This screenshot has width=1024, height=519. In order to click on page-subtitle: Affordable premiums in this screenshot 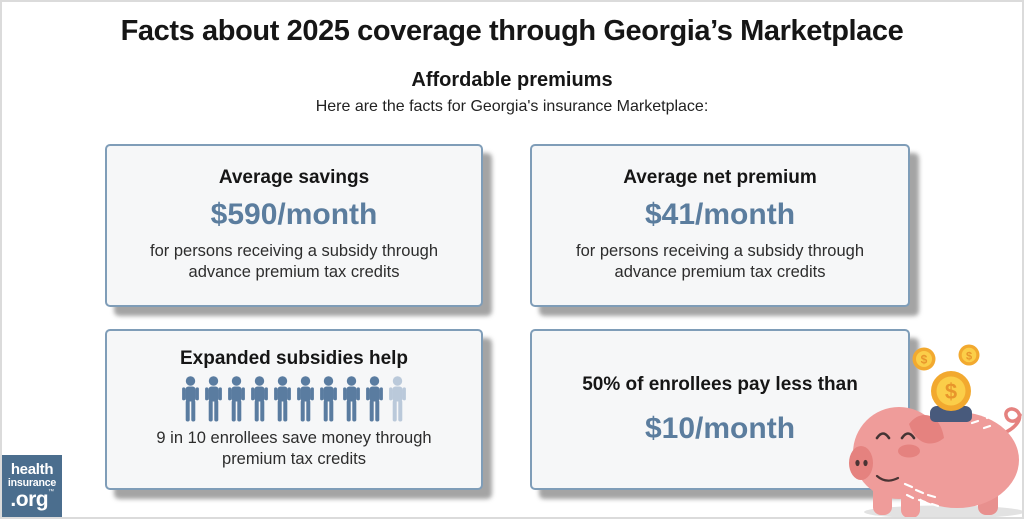, I will do `click(512, 80)`.